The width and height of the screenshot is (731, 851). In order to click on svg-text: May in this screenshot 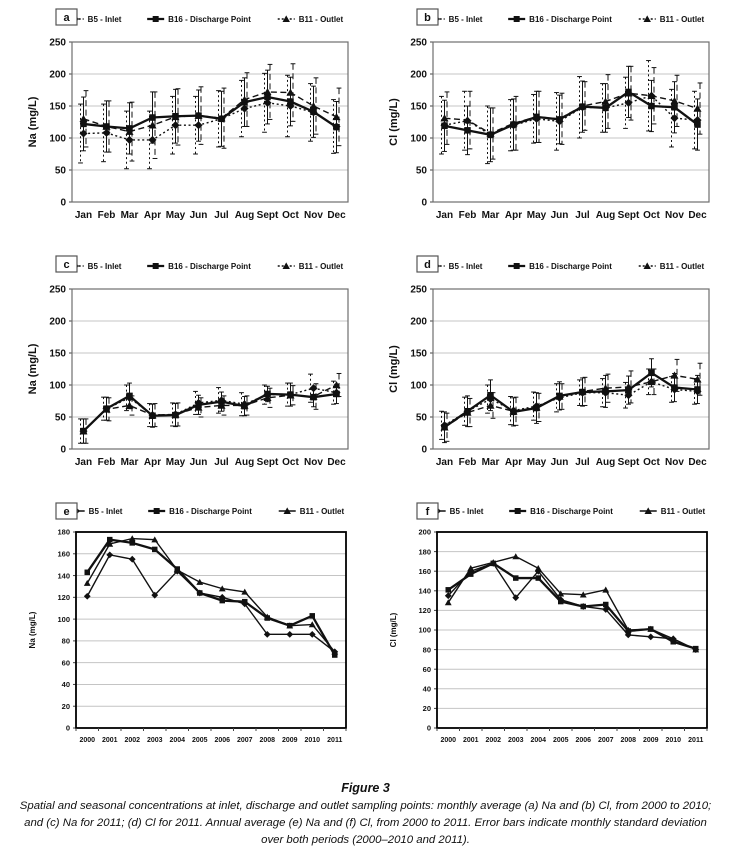, I will do `click(176, 215)`.